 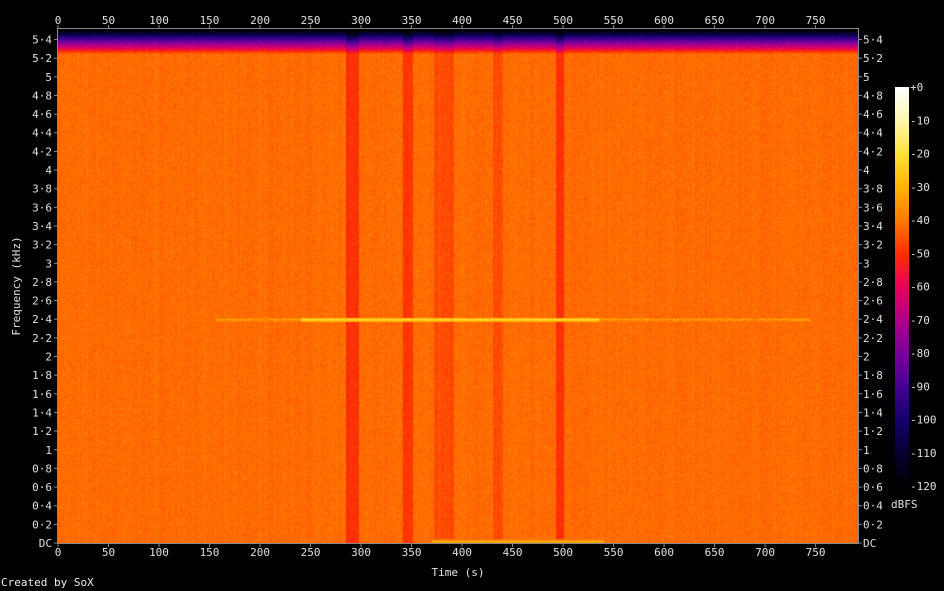 What do you see at coordinates (873, 245) in the screenshot?
I see `y-tick-label-right: 3·2` at bounding box center [873, 245].